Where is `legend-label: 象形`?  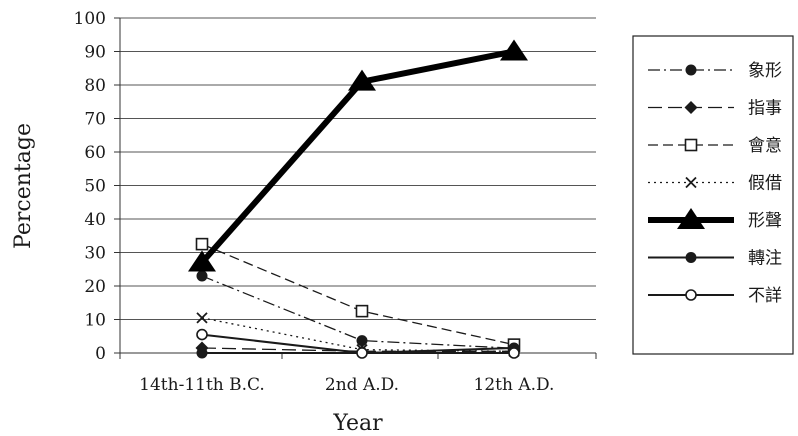
legend-label: 象形 is located at coordinates (765, 71).